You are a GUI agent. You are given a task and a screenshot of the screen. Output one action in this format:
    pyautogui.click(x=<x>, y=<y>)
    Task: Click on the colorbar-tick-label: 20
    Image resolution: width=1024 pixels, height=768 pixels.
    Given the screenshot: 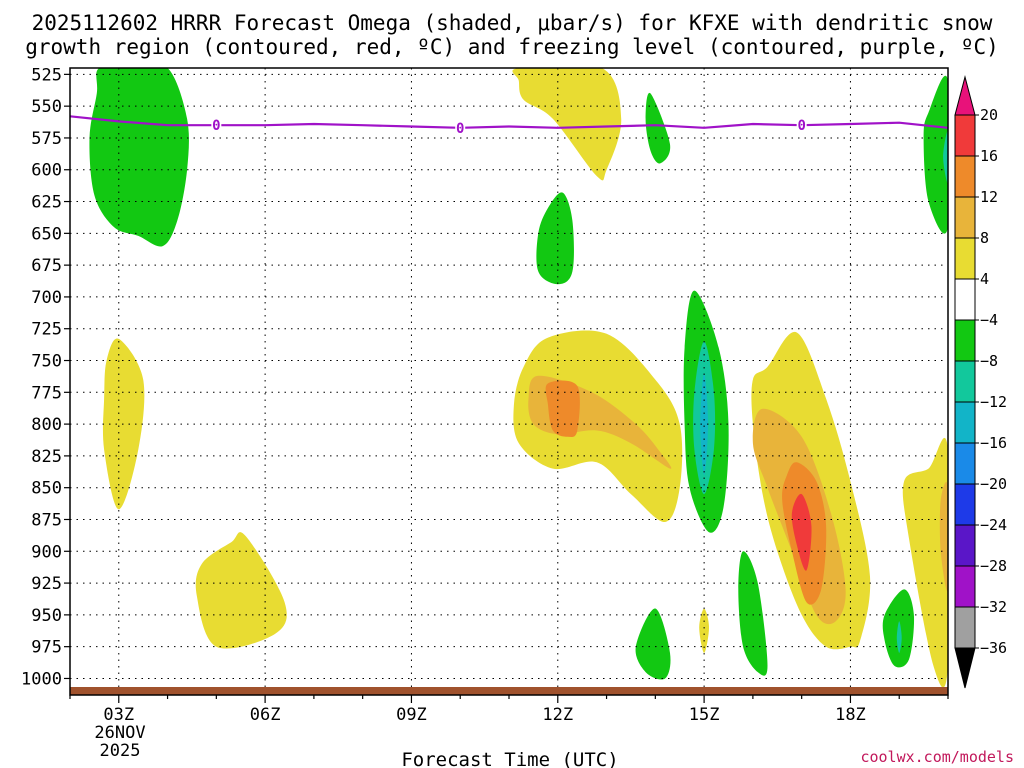 What is the action you would take?
    pyautogui.click(x=989, y=115)
    